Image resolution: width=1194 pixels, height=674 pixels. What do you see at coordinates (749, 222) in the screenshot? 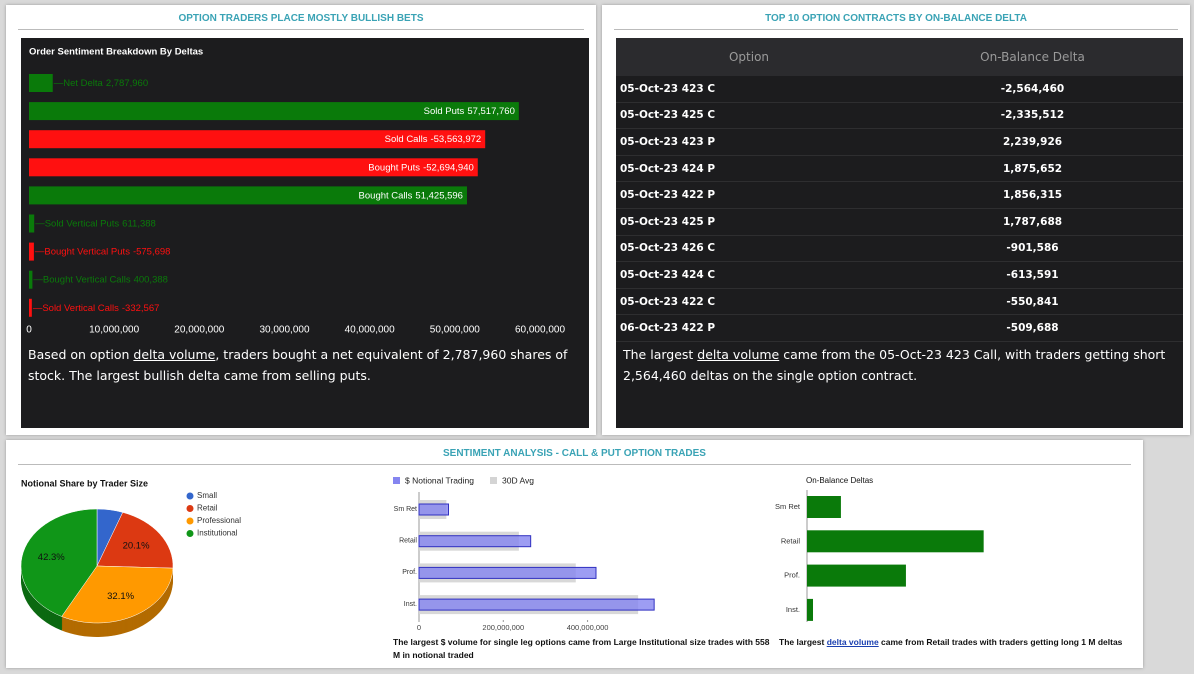
I see `table-cell: 05-Oct-23 425 P` at bounding box center [749, 222].